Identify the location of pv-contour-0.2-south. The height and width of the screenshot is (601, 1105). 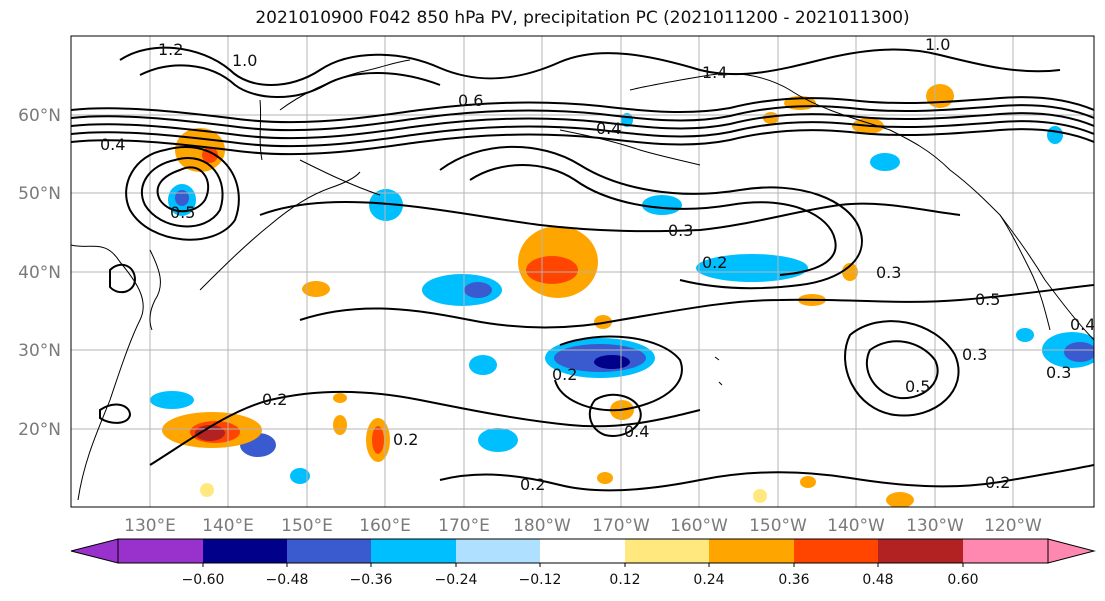
(425, 428).